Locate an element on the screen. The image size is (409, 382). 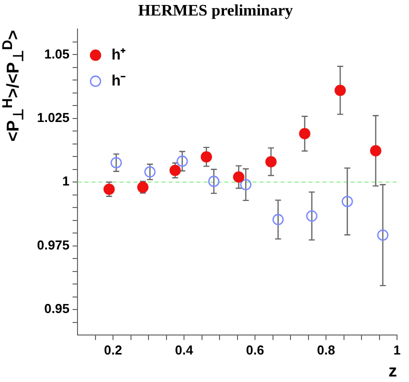
legend-label: h⁺ is located at coordinates (119, 55).